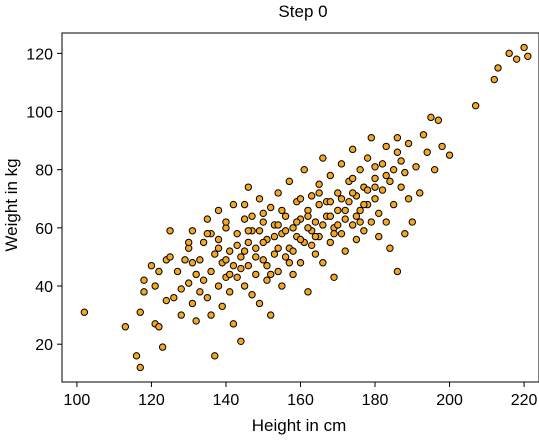 The image size is (539, 443). Describe the element at coordinates (11, 204) in the screenshot. I see `y-axis-label: Weight in kg` at that location.